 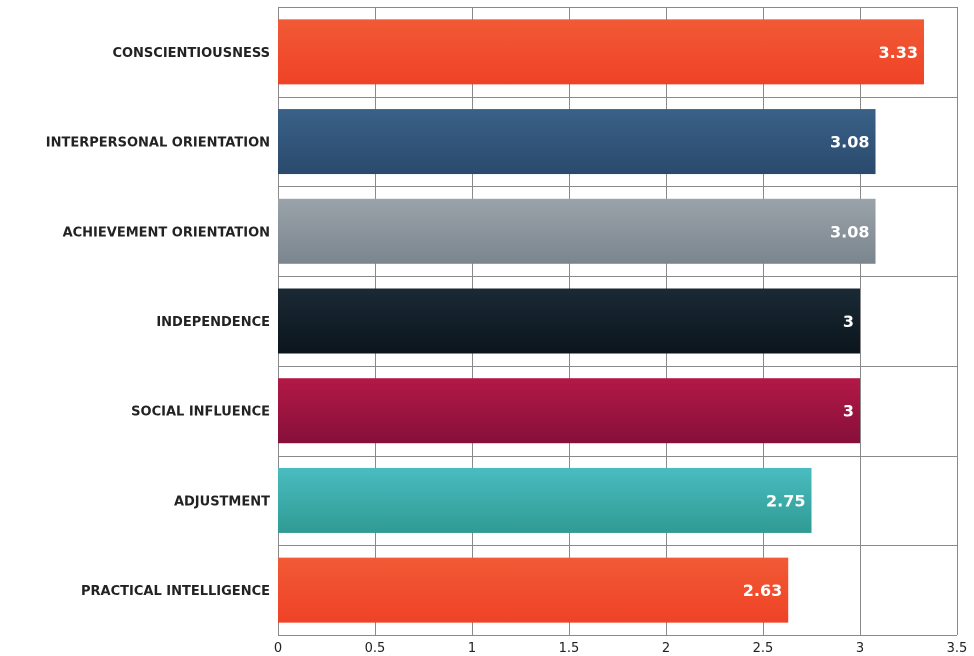 I want to click on x-tick-label-1: 0.5, so click(x=375, y=648).